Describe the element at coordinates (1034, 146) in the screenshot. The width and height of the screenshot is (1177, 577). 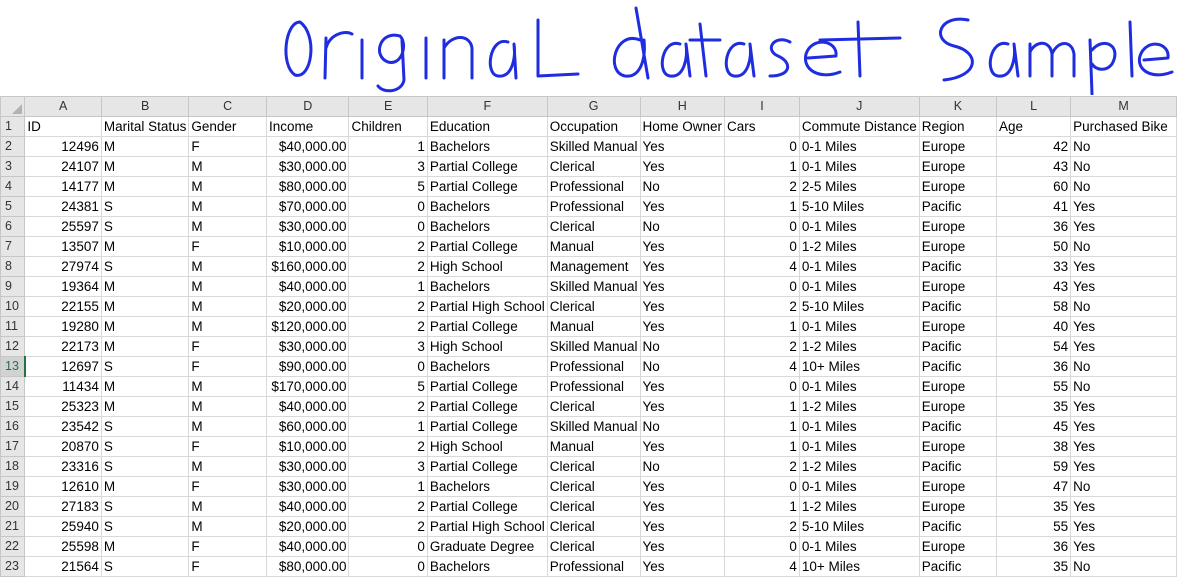
I see `cell: 42` at that location.